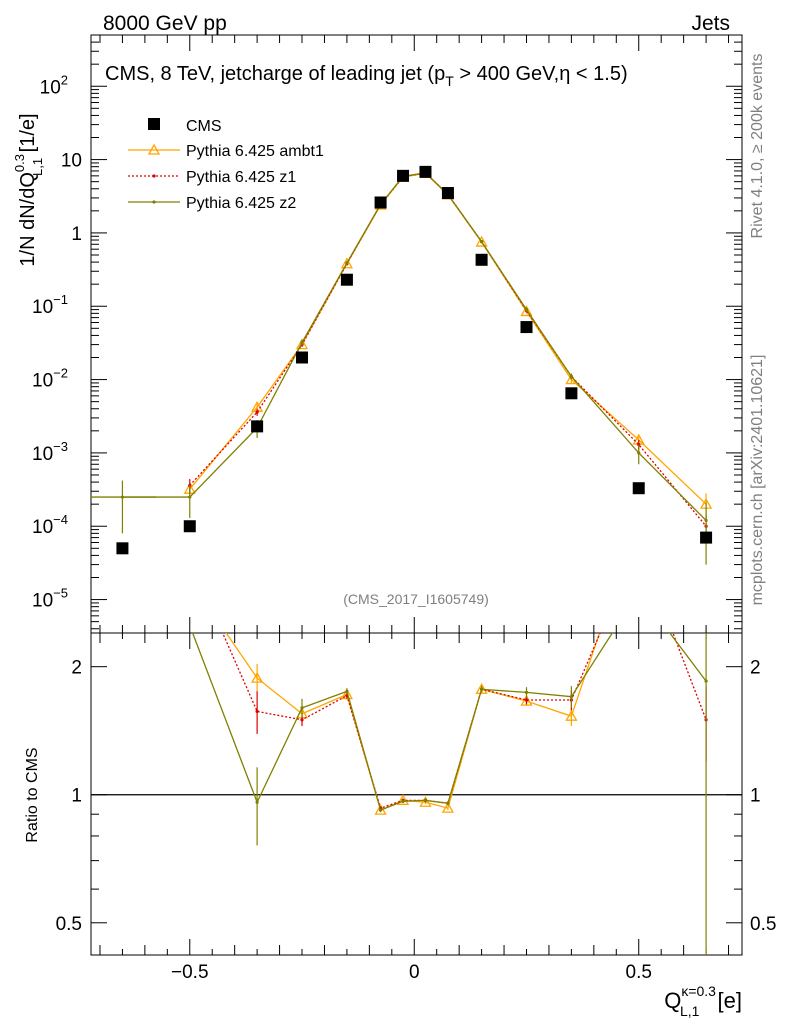  What do you see at coordinates (32, 794) in the screenshot?
I see `ratio-y-label: Ratio to CMS` at bounding box center [32, 794].